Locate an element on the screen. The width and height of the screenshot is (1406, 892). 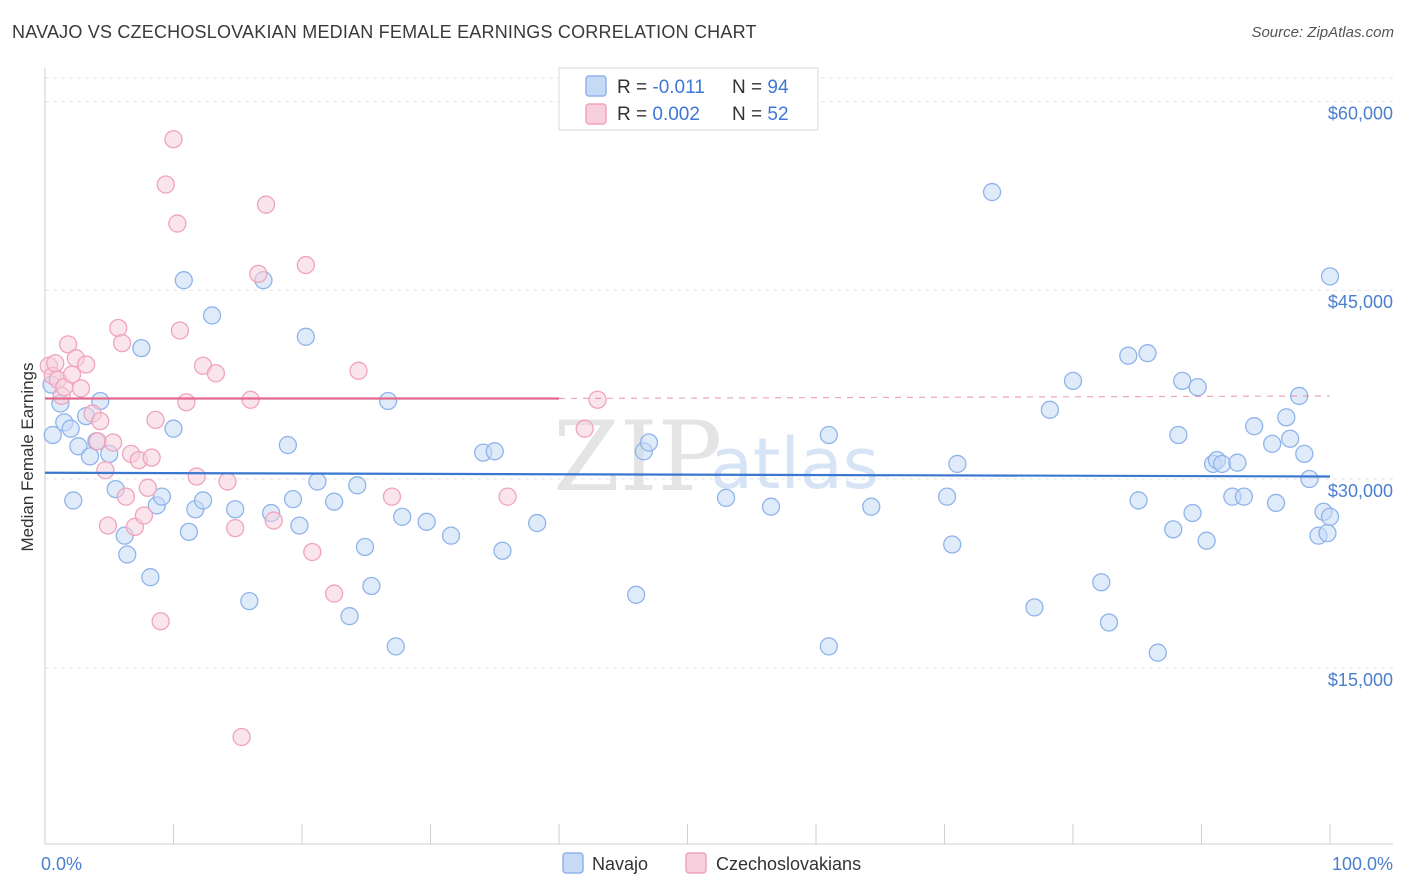
legend-r-label-1: R = is located at coordinates (634, 114).